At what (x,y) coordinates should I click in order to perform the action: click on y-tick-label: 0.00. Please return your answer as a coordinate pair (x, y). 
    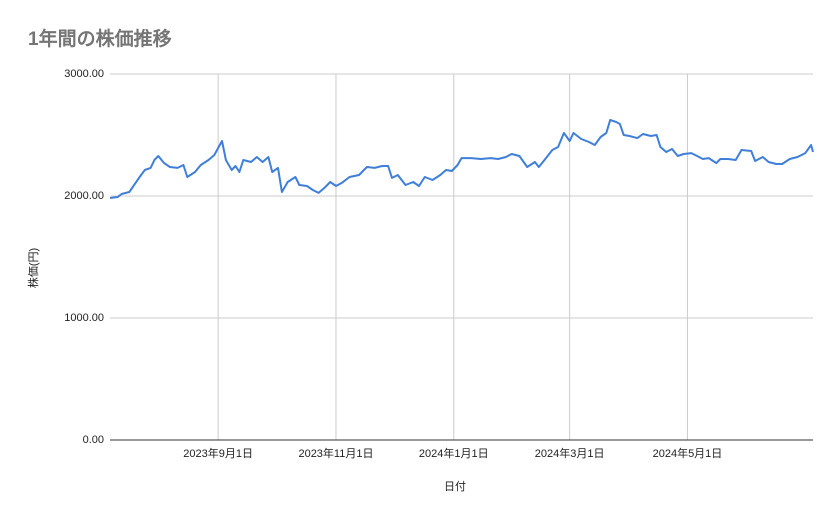
    Looking at the image, I should click on (93, 440).